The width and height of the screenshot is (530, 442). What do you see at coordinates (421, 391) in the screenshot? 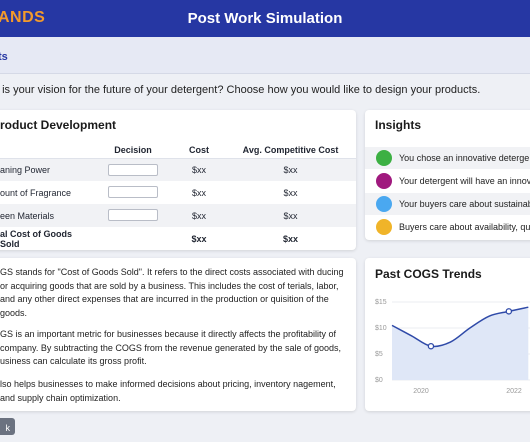
I see `x-tick-label: 2020` at bounding box center [421, 391].